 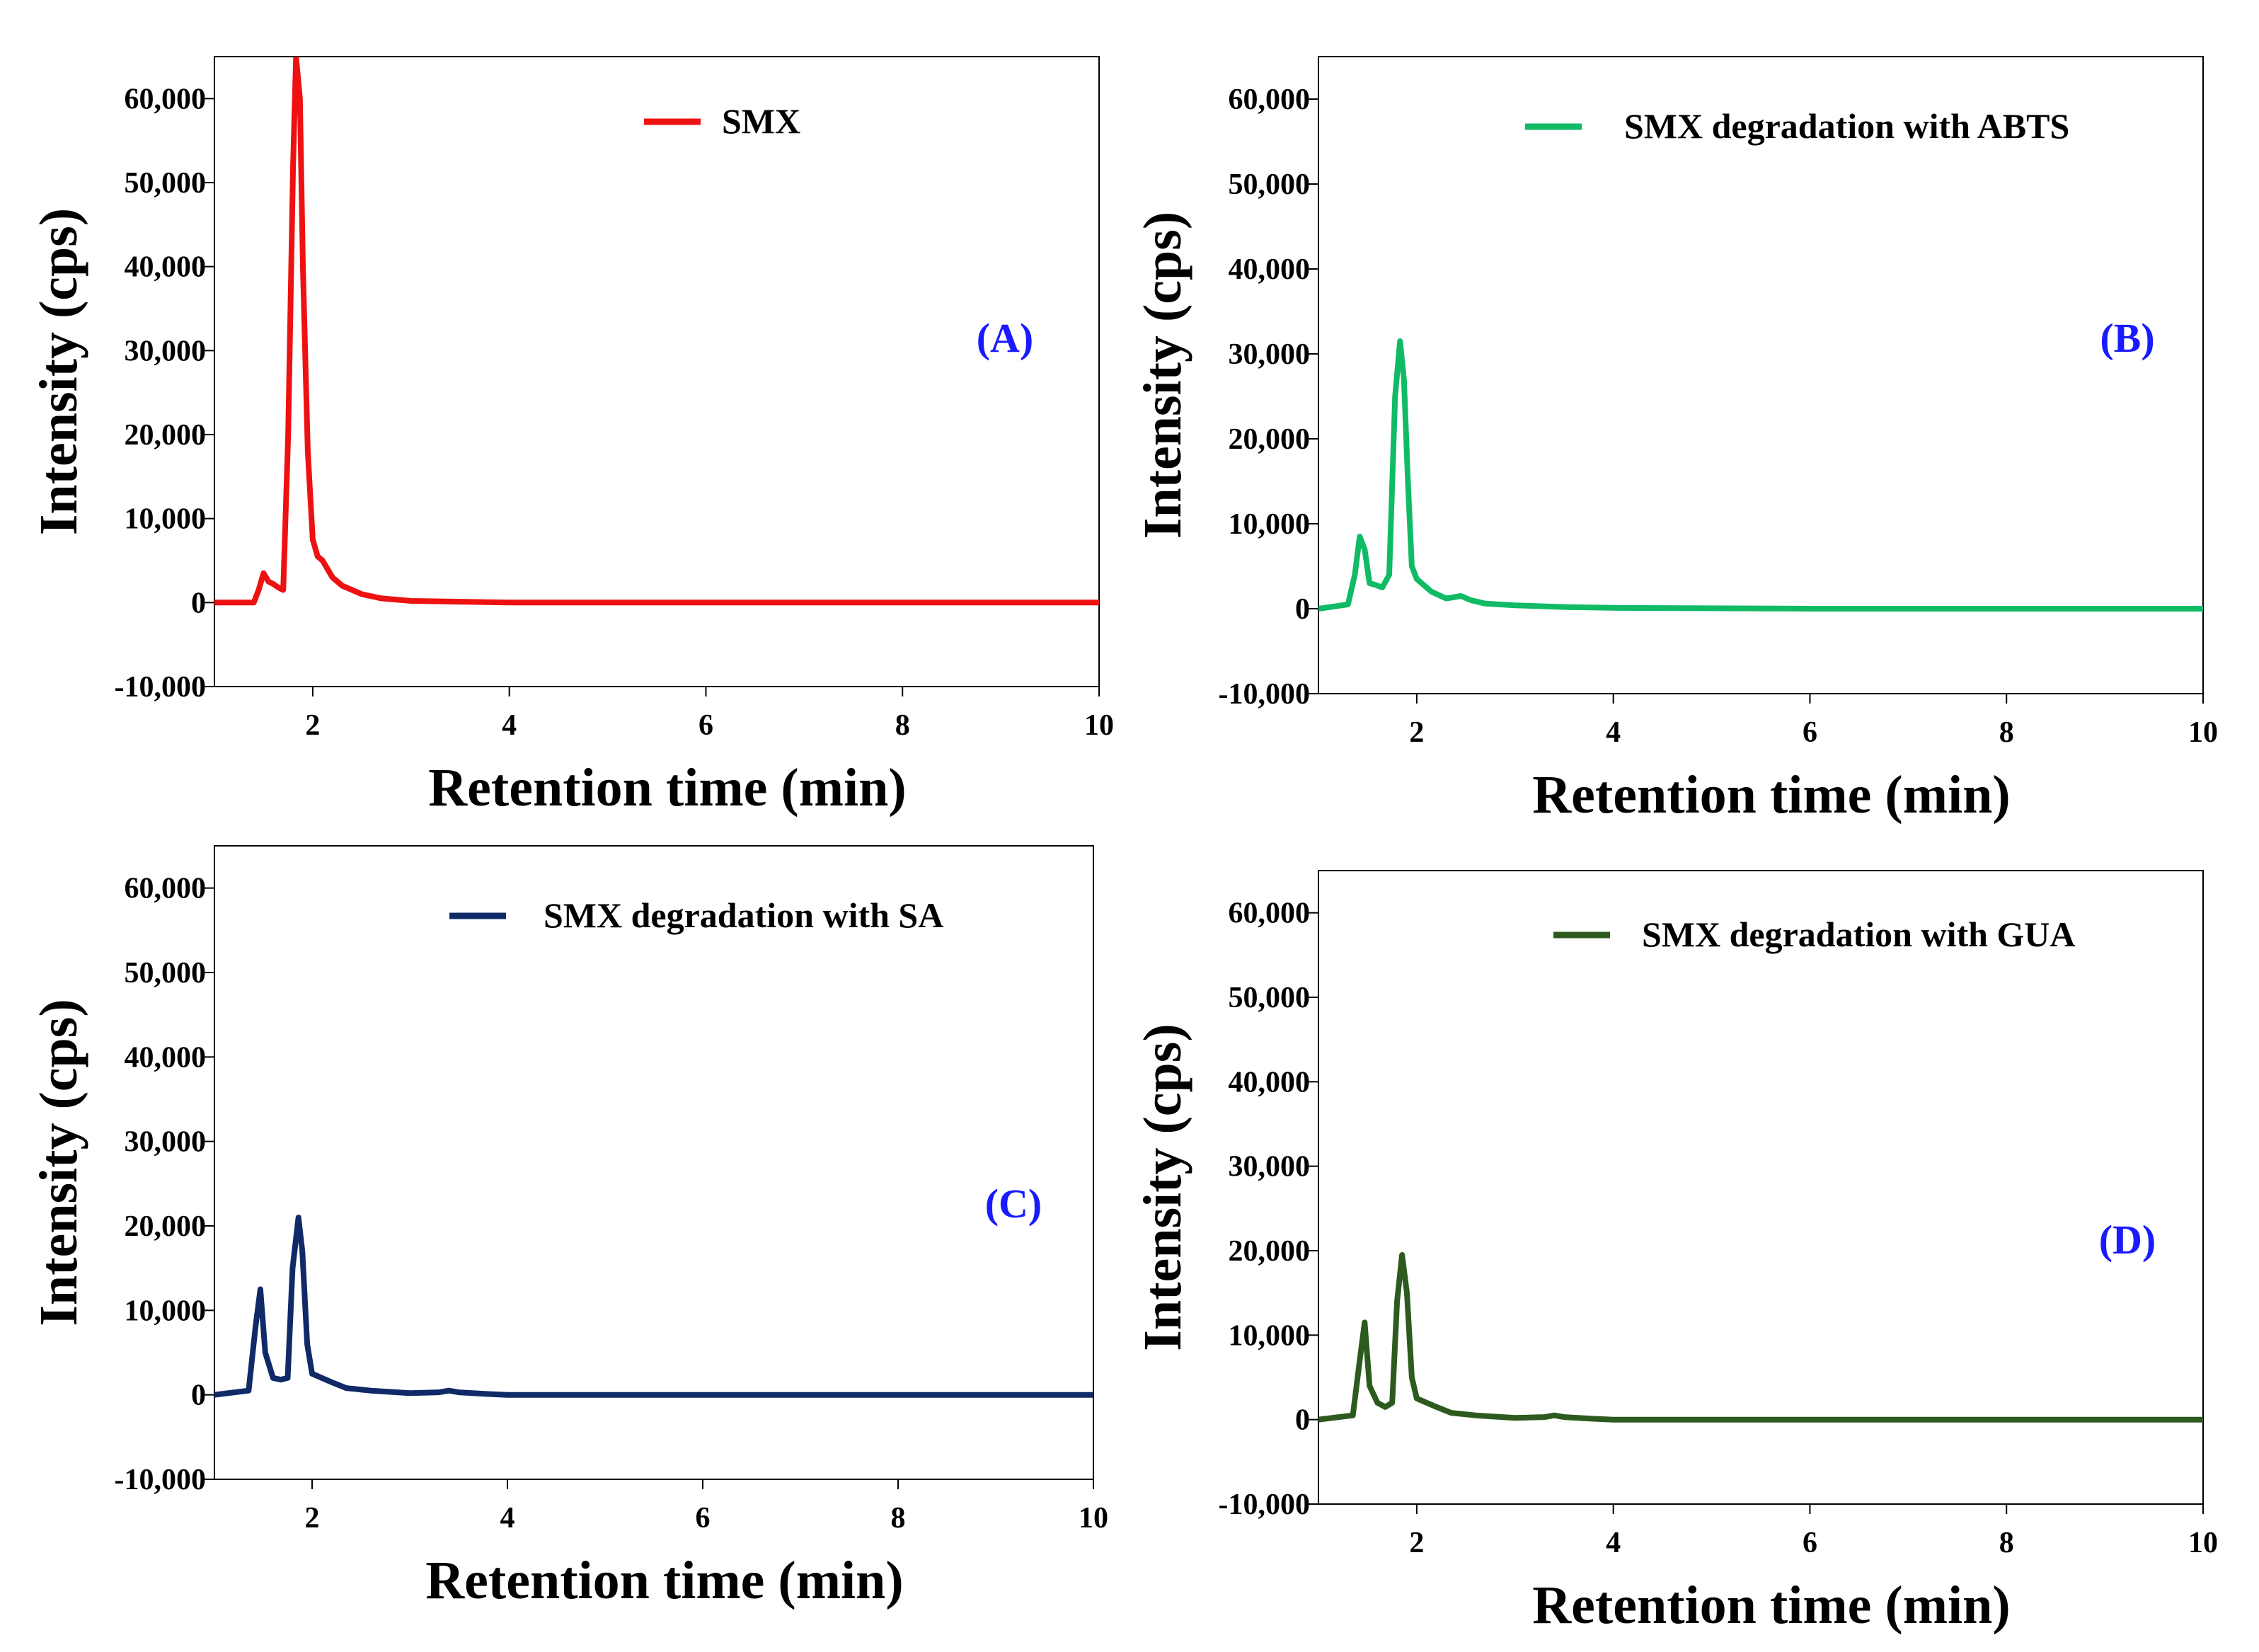 I want to click on panel-label: (C), so click(x=1014, y=1204).